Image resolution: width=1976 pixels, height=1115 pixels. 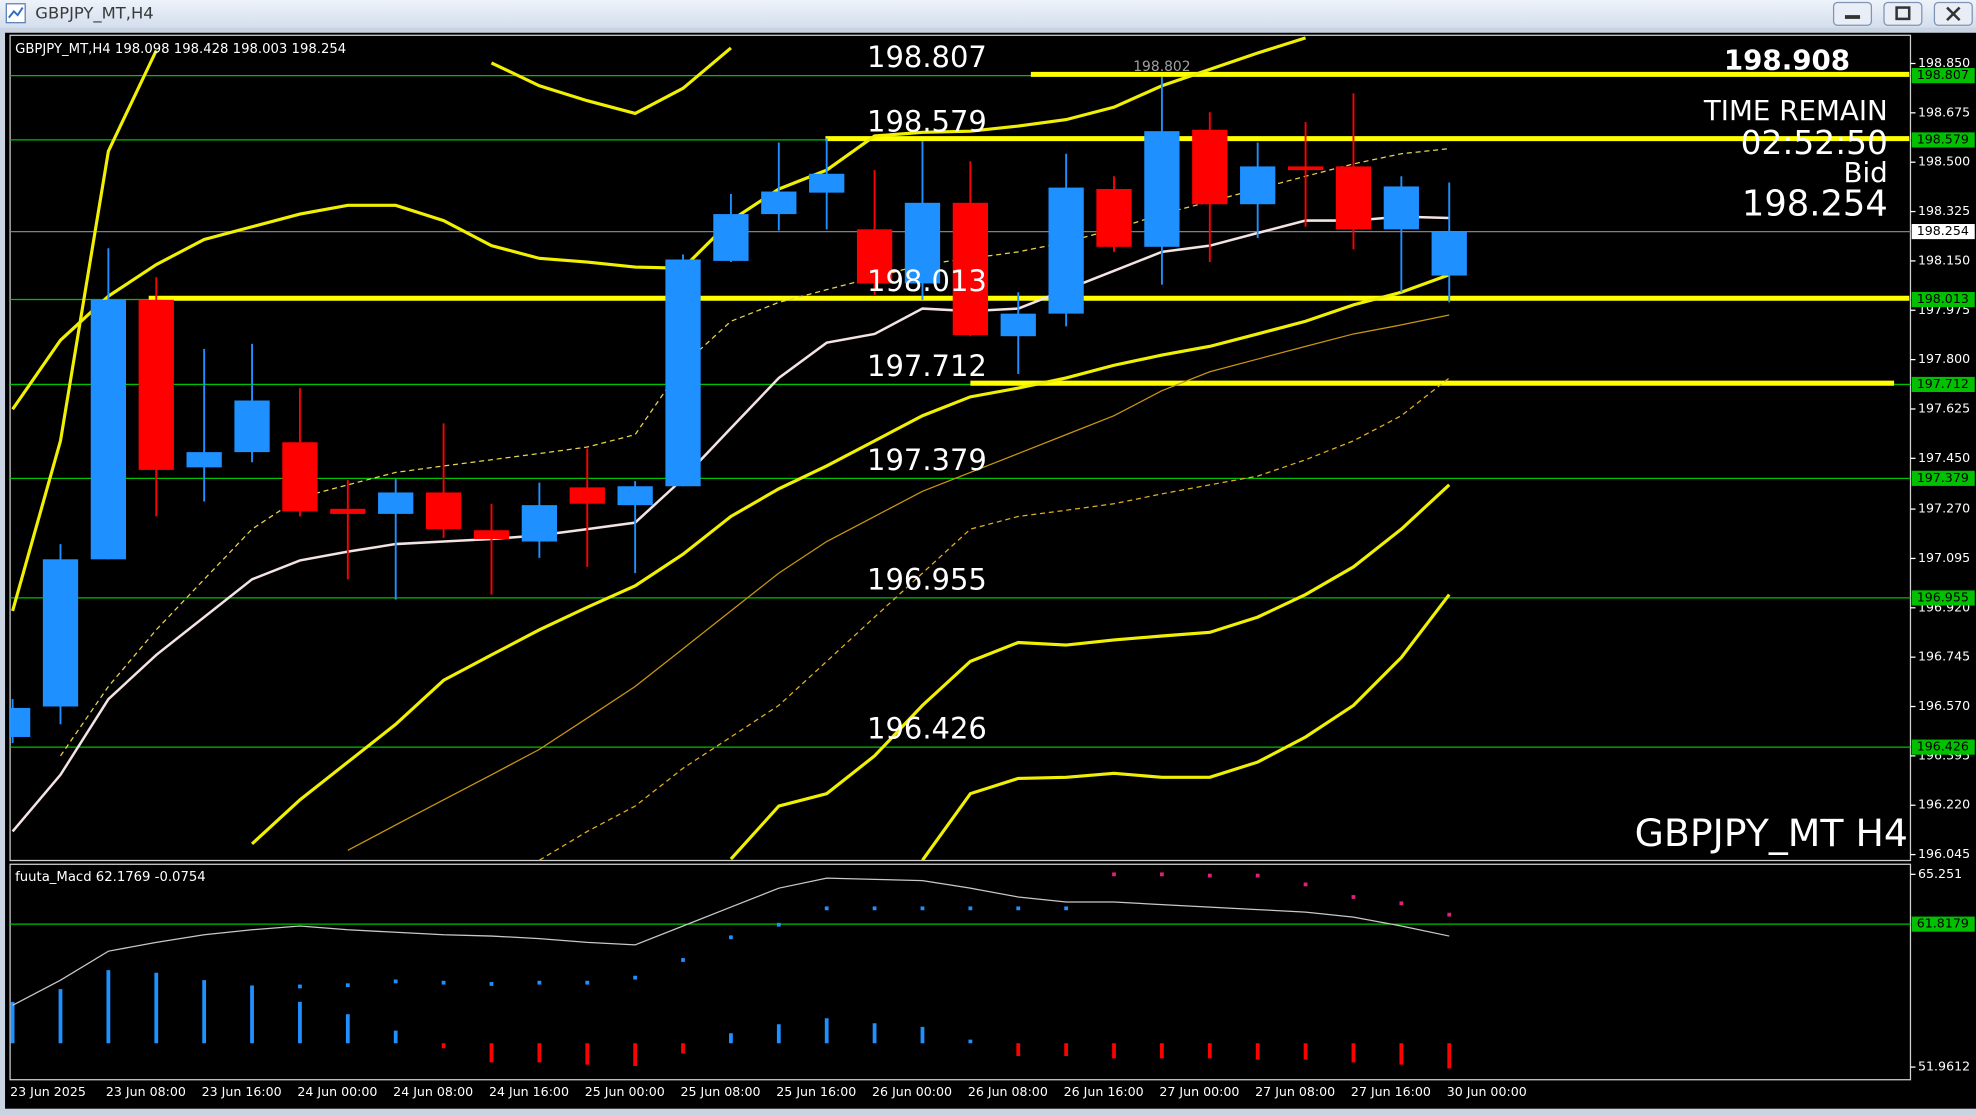 I want to click on x-tick-label: 26 Jun 08:00, so click(x=1008, y=1091).